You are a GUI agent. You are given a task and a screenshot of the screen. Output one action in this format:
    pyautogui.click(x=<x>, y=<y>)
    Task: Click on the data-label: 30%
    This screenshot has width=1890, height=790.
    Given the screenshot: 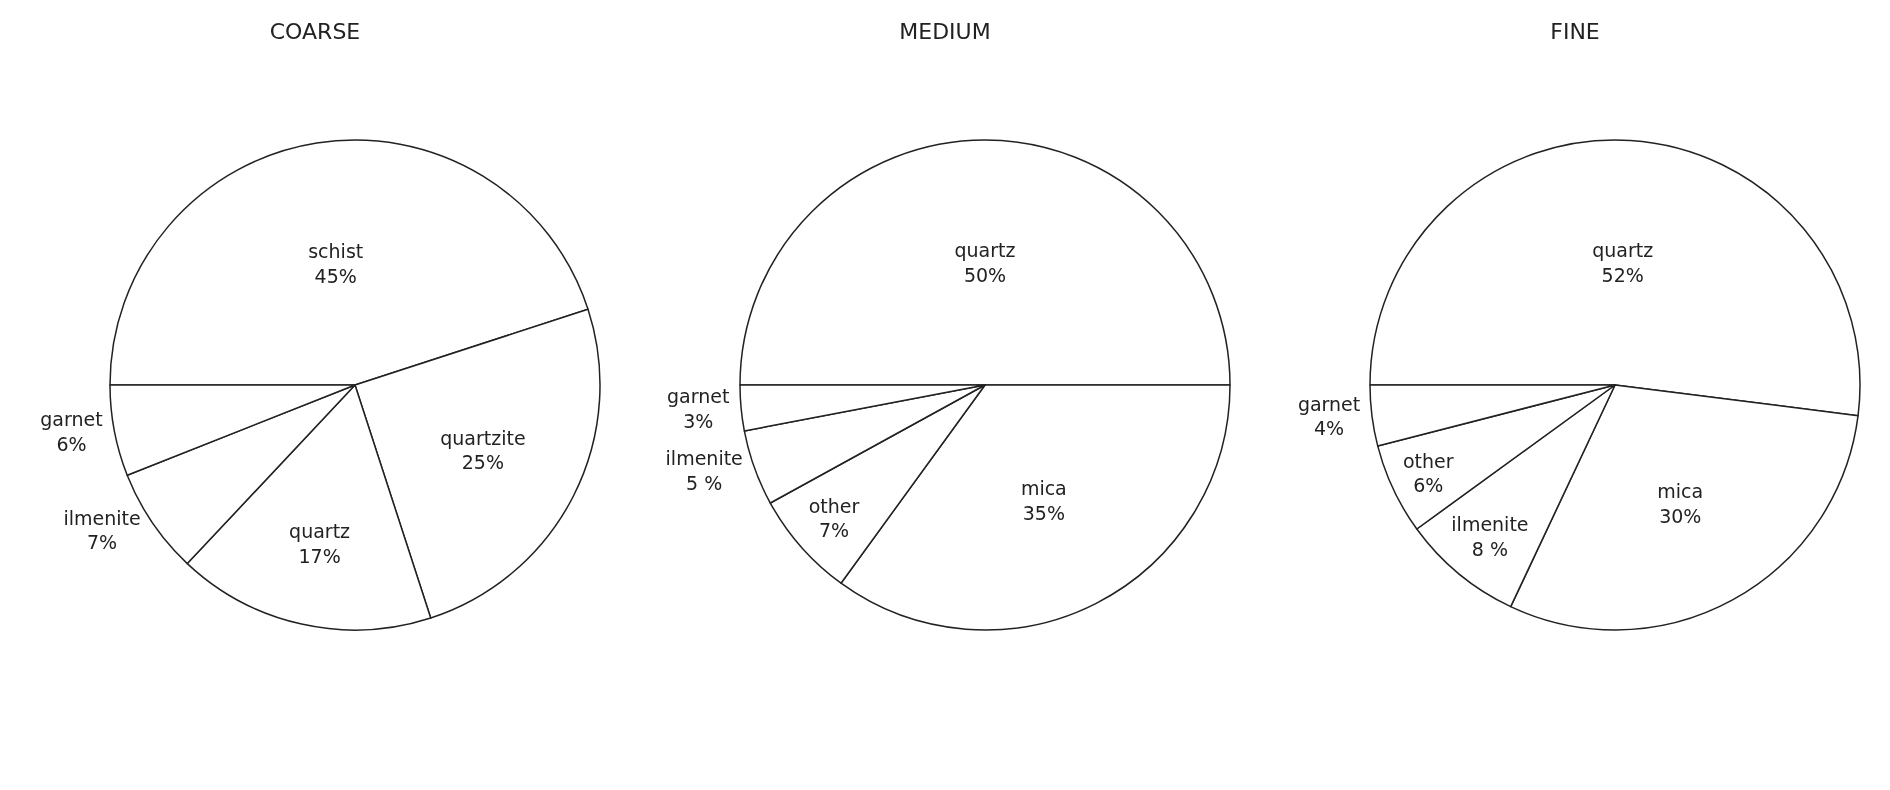 What is the action you would take?
    pyautogui.click(x=1680, y=516)
    